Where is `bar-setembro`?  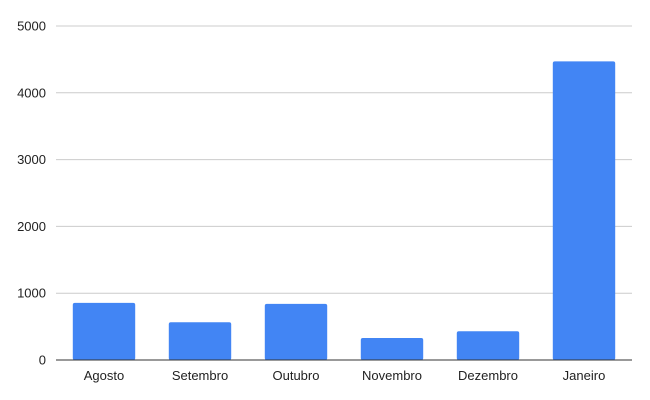
bar-setembro is located at coordinates (200, 341).